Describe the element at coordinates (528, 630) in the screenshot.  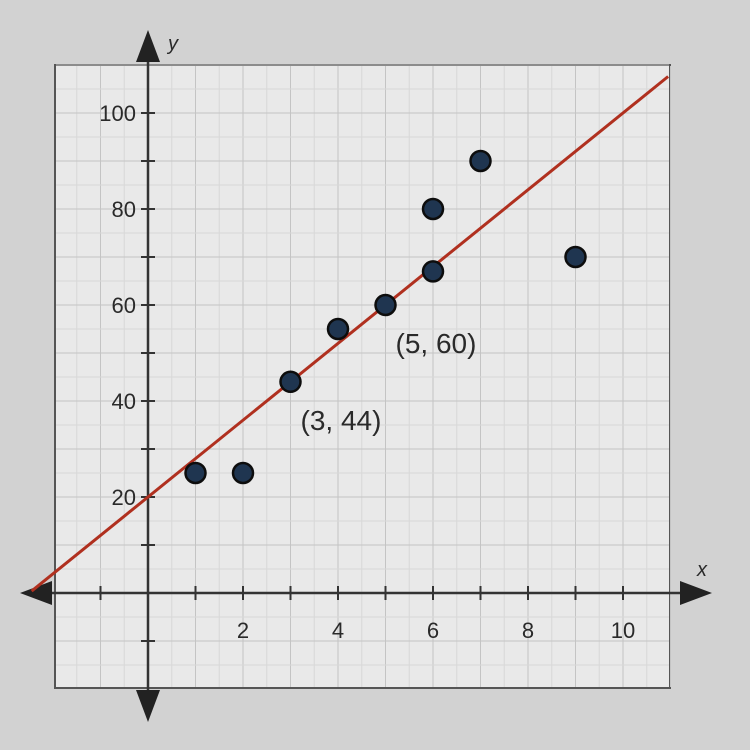
I see `x-tick-label: 8` at that location.